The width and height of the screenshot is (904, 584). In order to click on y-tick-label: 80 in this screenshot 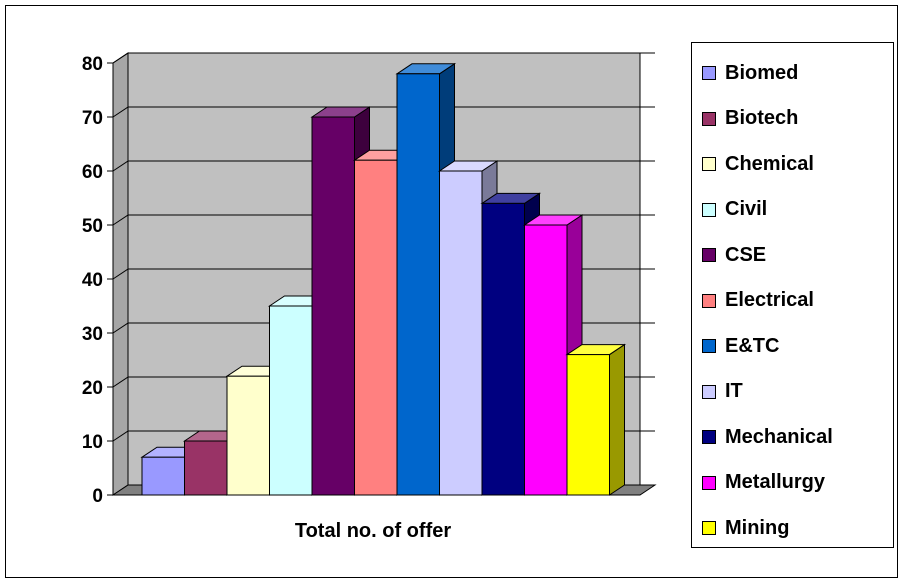, I will do `click(92, 64)`.